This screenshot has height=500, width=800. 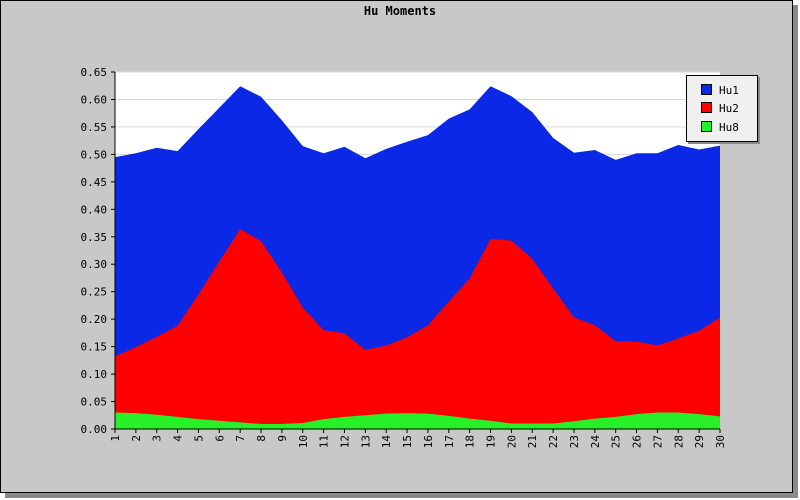 What do you see at coordinates (94, 99) in the screenshot?
I see `y-tick-label: 0.60` at bounding box center [94, 99].